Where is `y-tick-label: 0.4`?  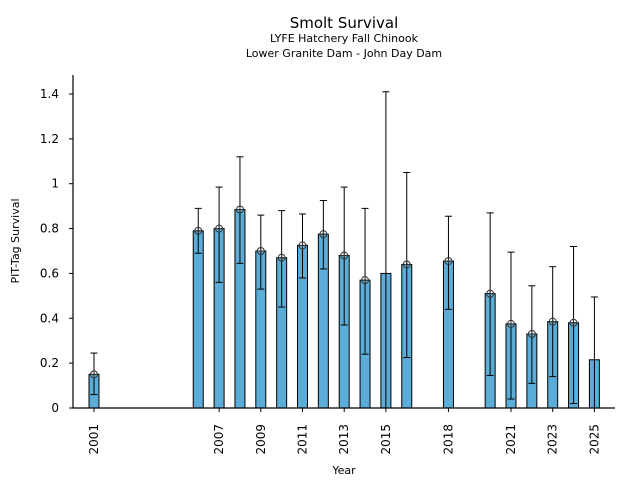
y-tick-label: 0.4 is located at coordinates (49, 318).